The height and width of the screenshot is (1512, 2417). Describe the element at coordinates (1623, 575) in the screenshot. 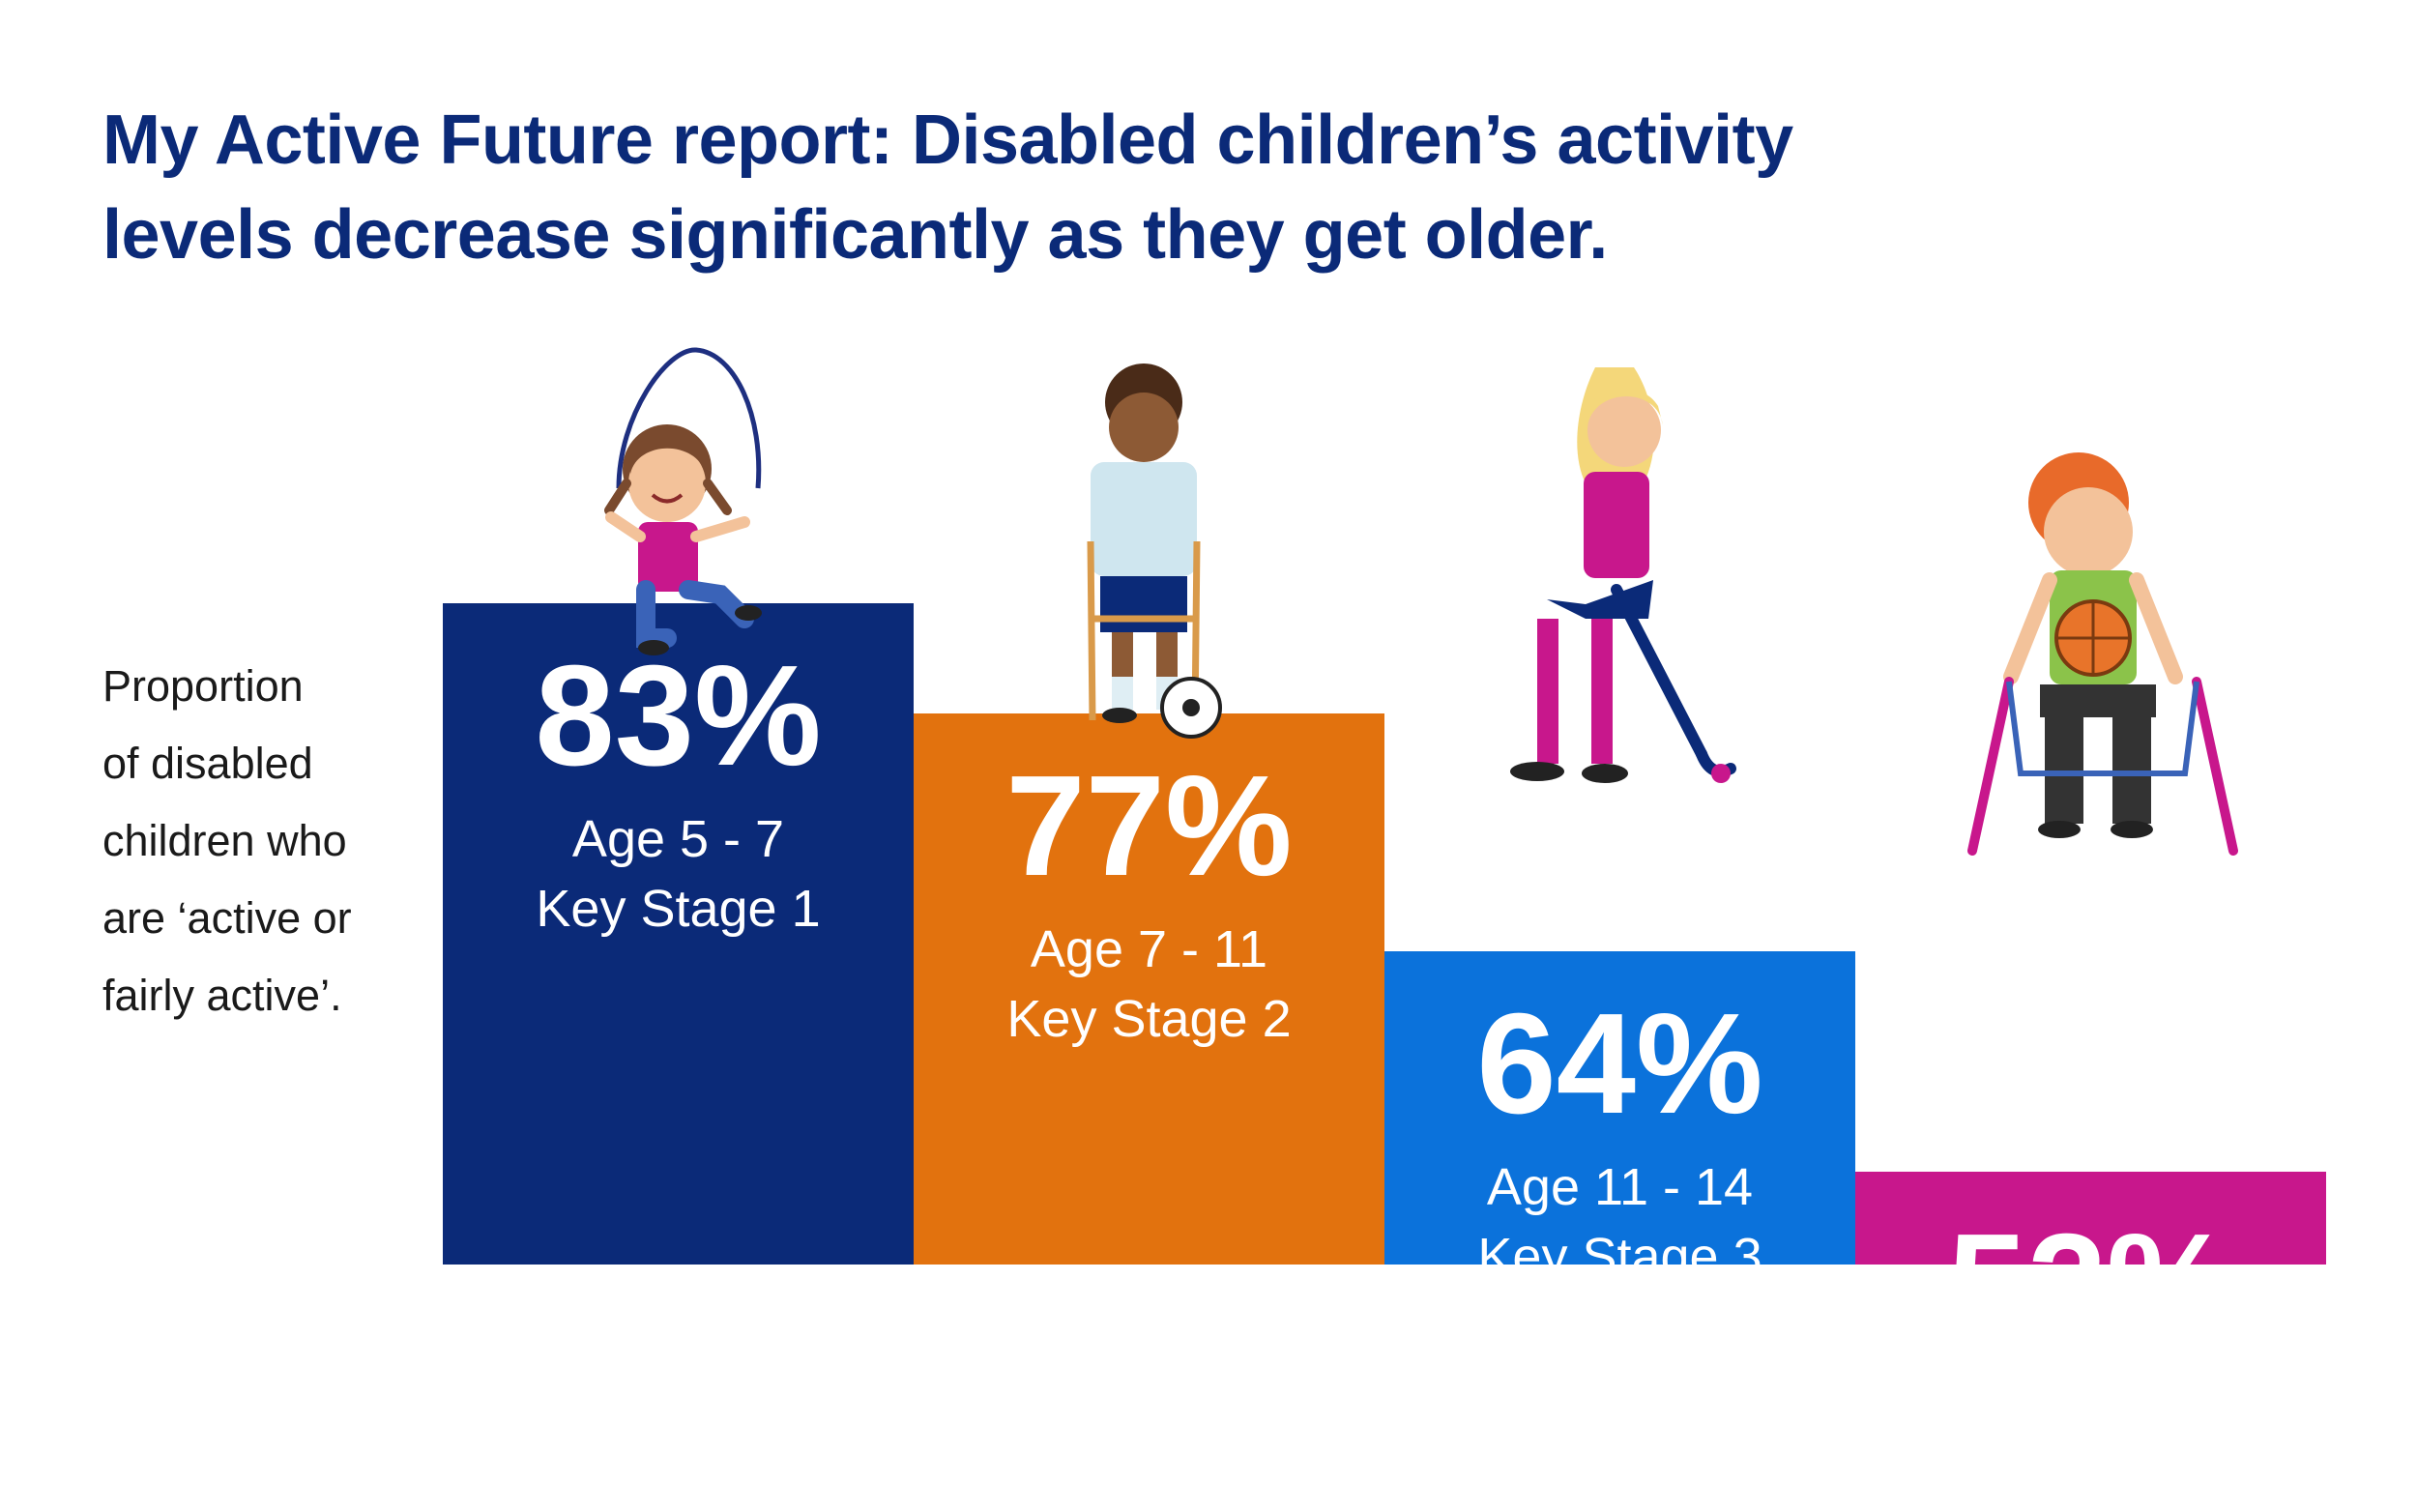

I see `girl-playing-hockey-icon` at that location.